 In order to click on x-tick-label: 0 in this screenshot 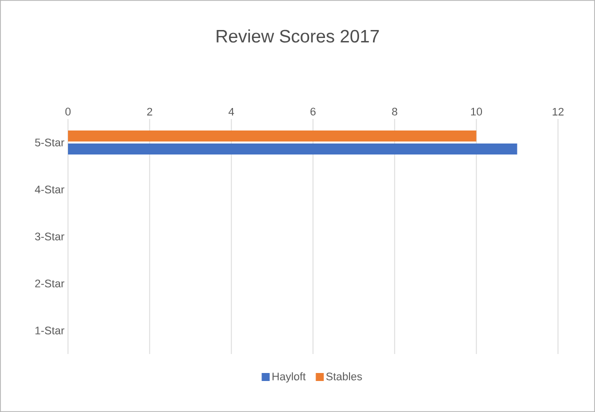, I will do `click(68, 112)`.